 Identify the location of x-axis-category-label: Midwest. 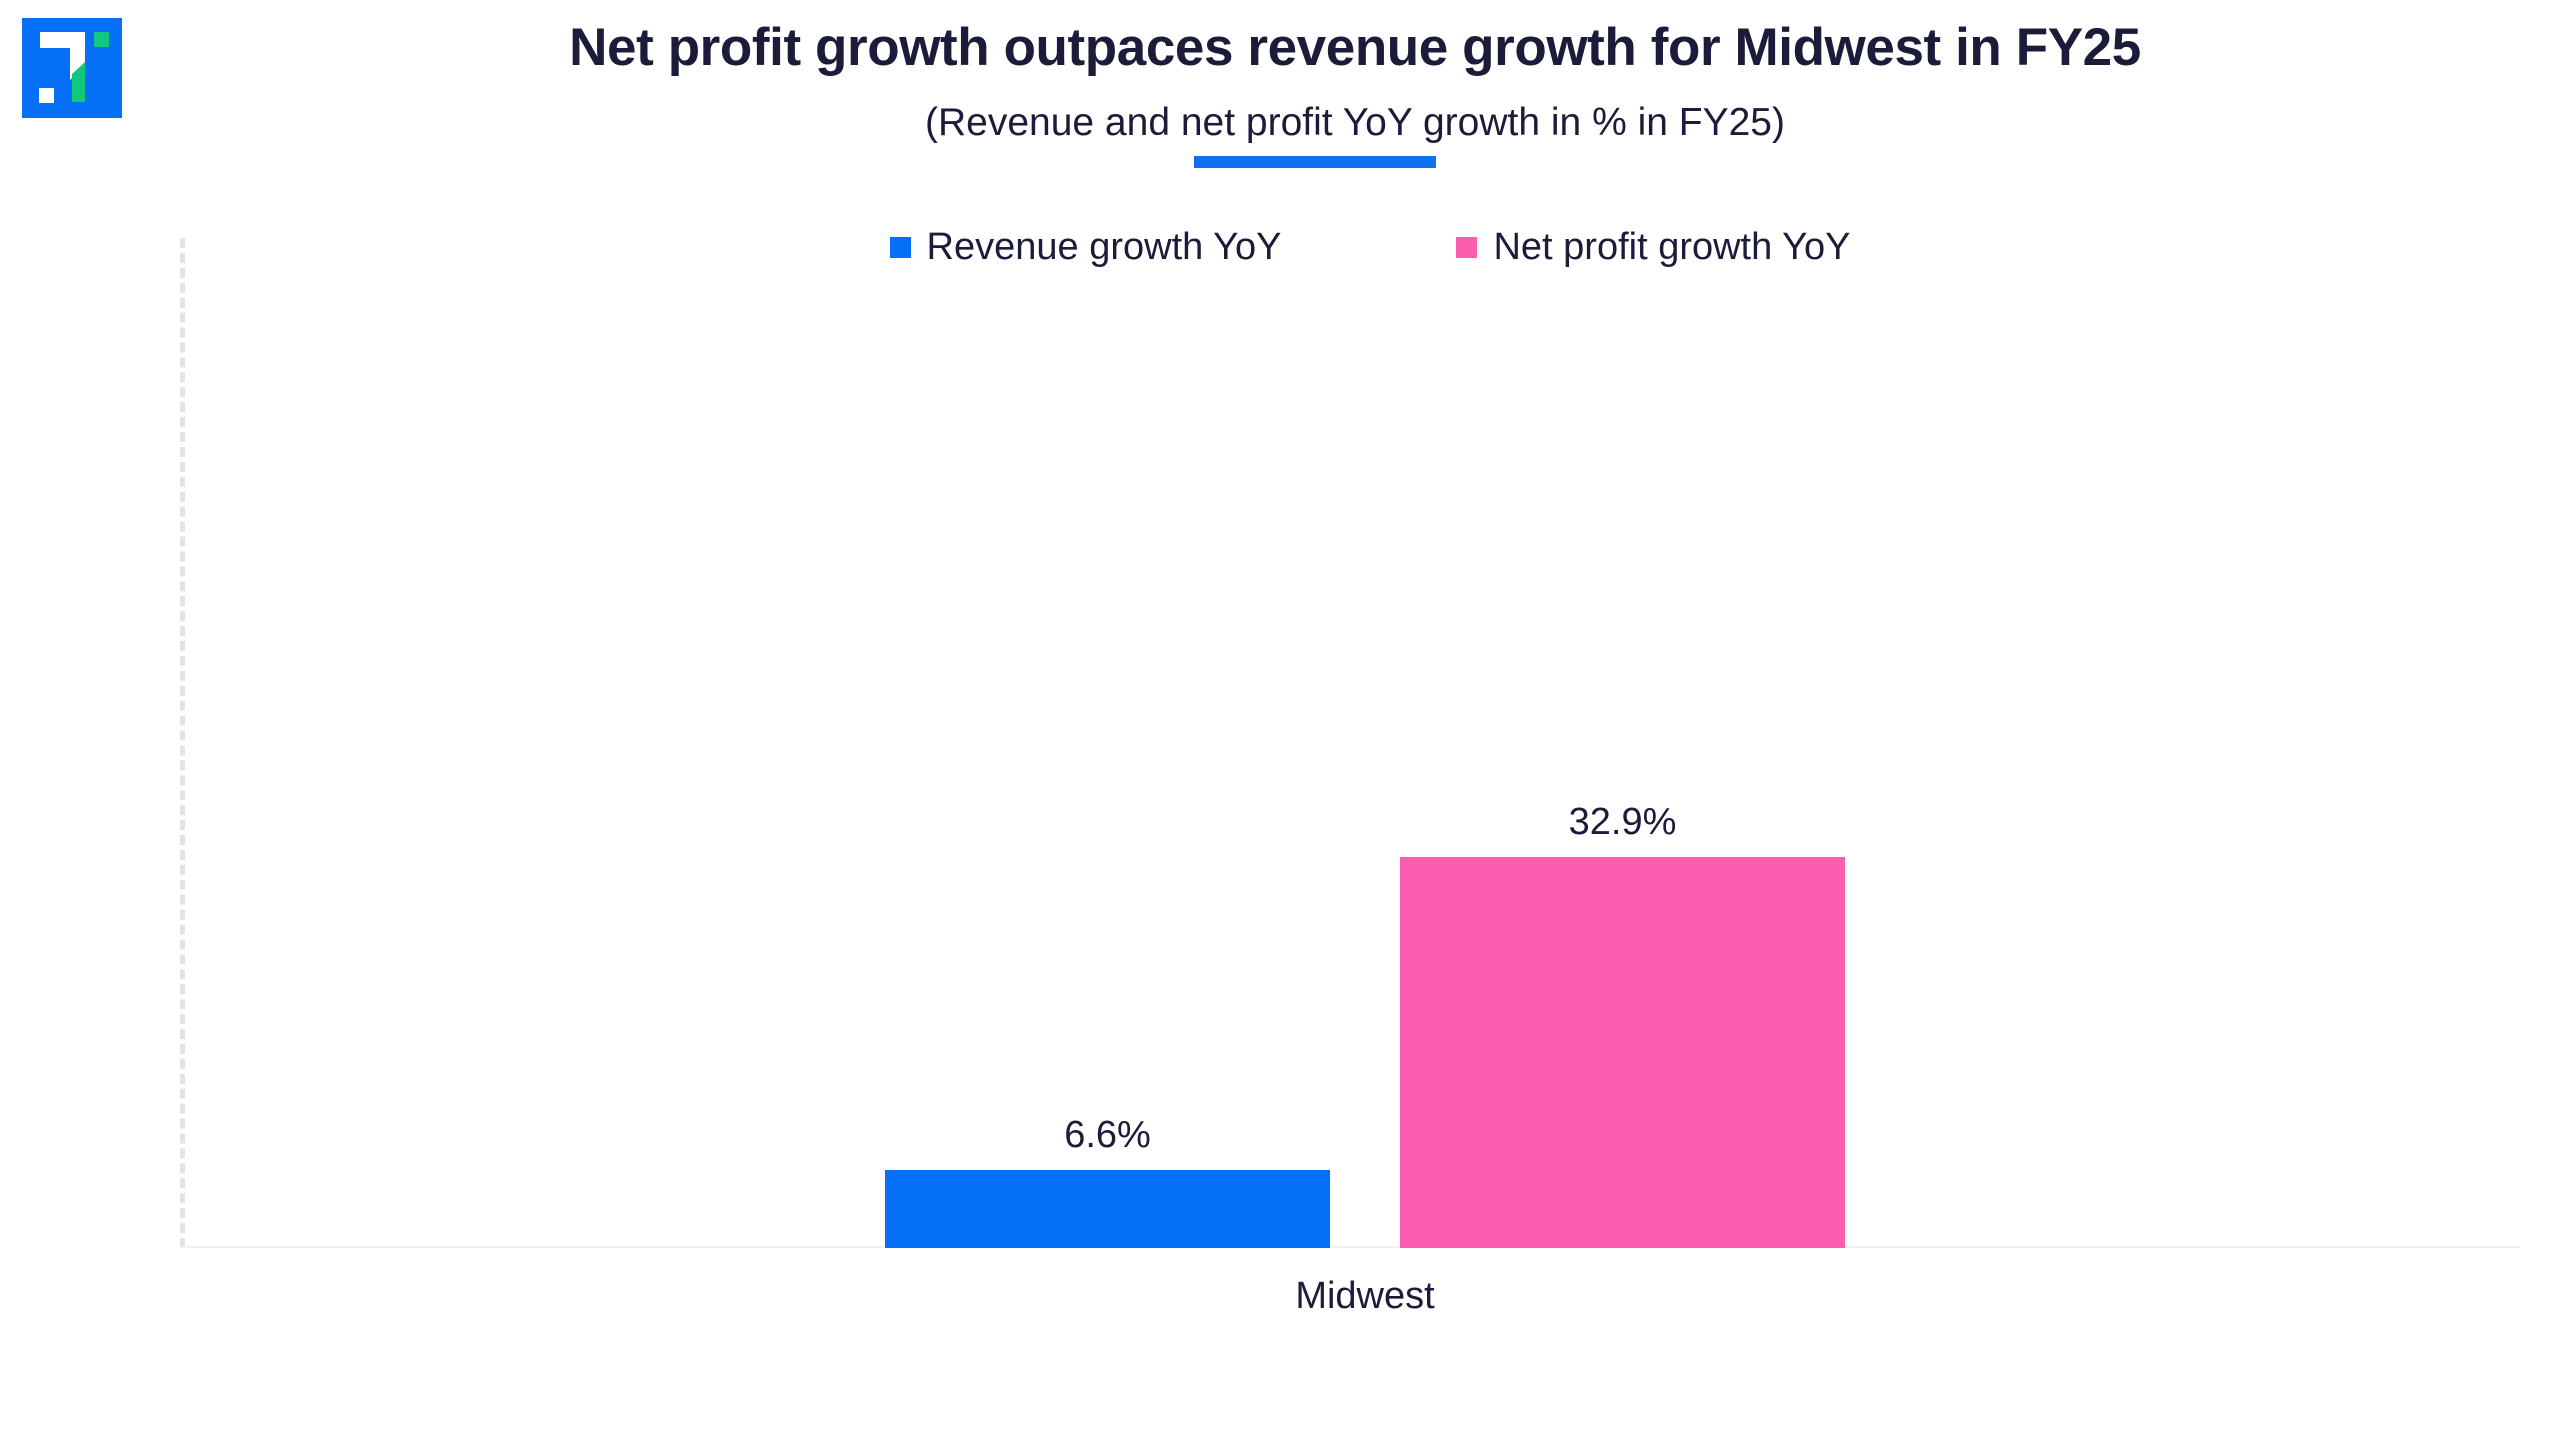
(1365, 1296).